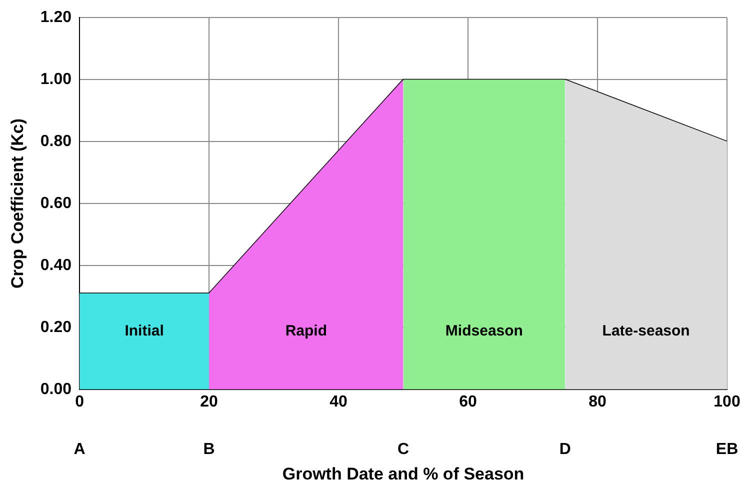 This screenshot has width=749, height=489. I want to click on series-label: Midseason, so click(484, 331).